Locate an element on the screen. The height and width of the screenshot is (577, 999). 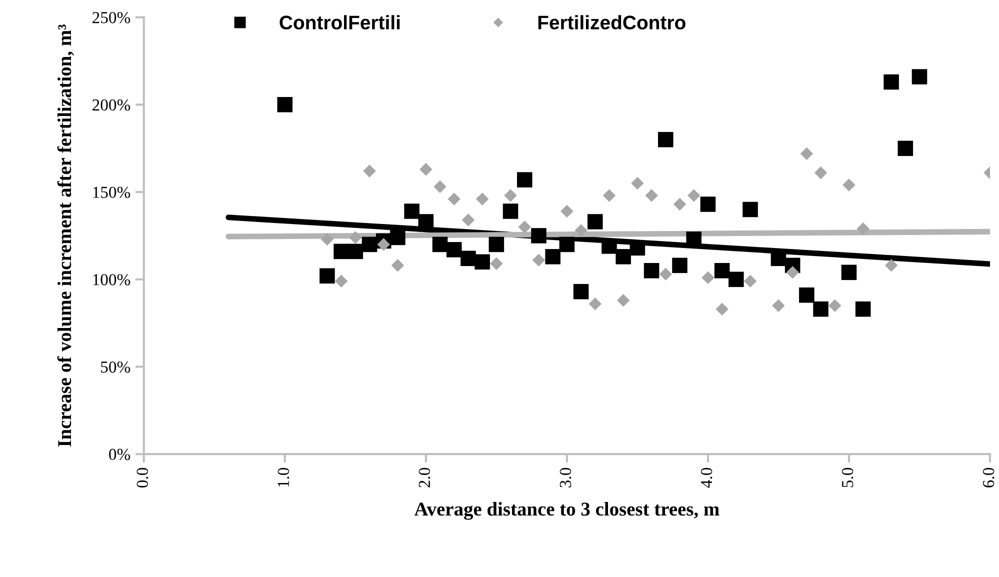
y-tick-label: 150% is located at coordinates (111, 192).